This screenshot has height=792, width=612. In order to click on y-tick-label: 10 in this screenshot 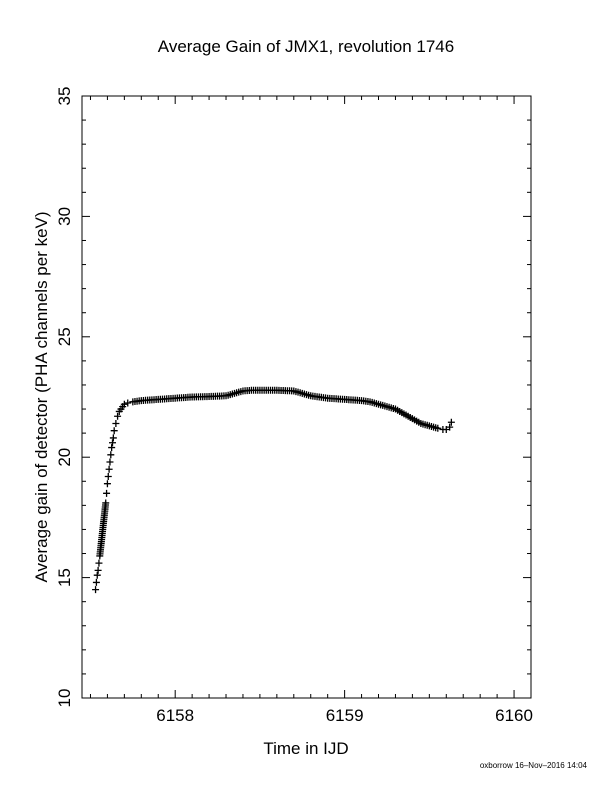, I will do `click(64, 698)`.